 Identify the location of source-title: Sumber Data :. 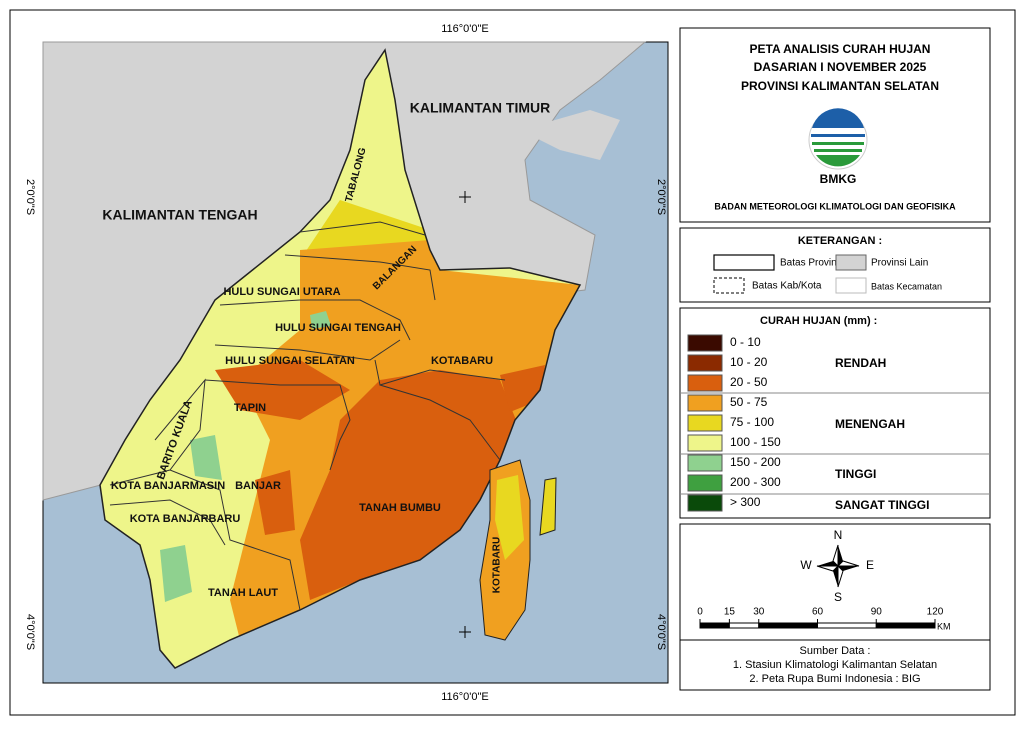
(835, 651).